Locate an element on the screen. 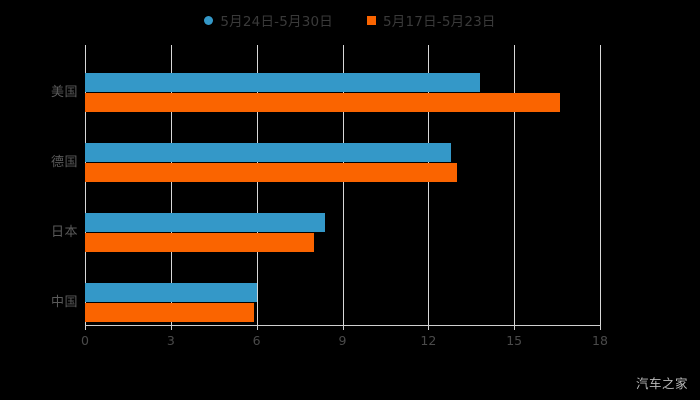 The width and height of the screenshot is (700, 400). category-label-1: 德国 is located at coordinates (64, 162).